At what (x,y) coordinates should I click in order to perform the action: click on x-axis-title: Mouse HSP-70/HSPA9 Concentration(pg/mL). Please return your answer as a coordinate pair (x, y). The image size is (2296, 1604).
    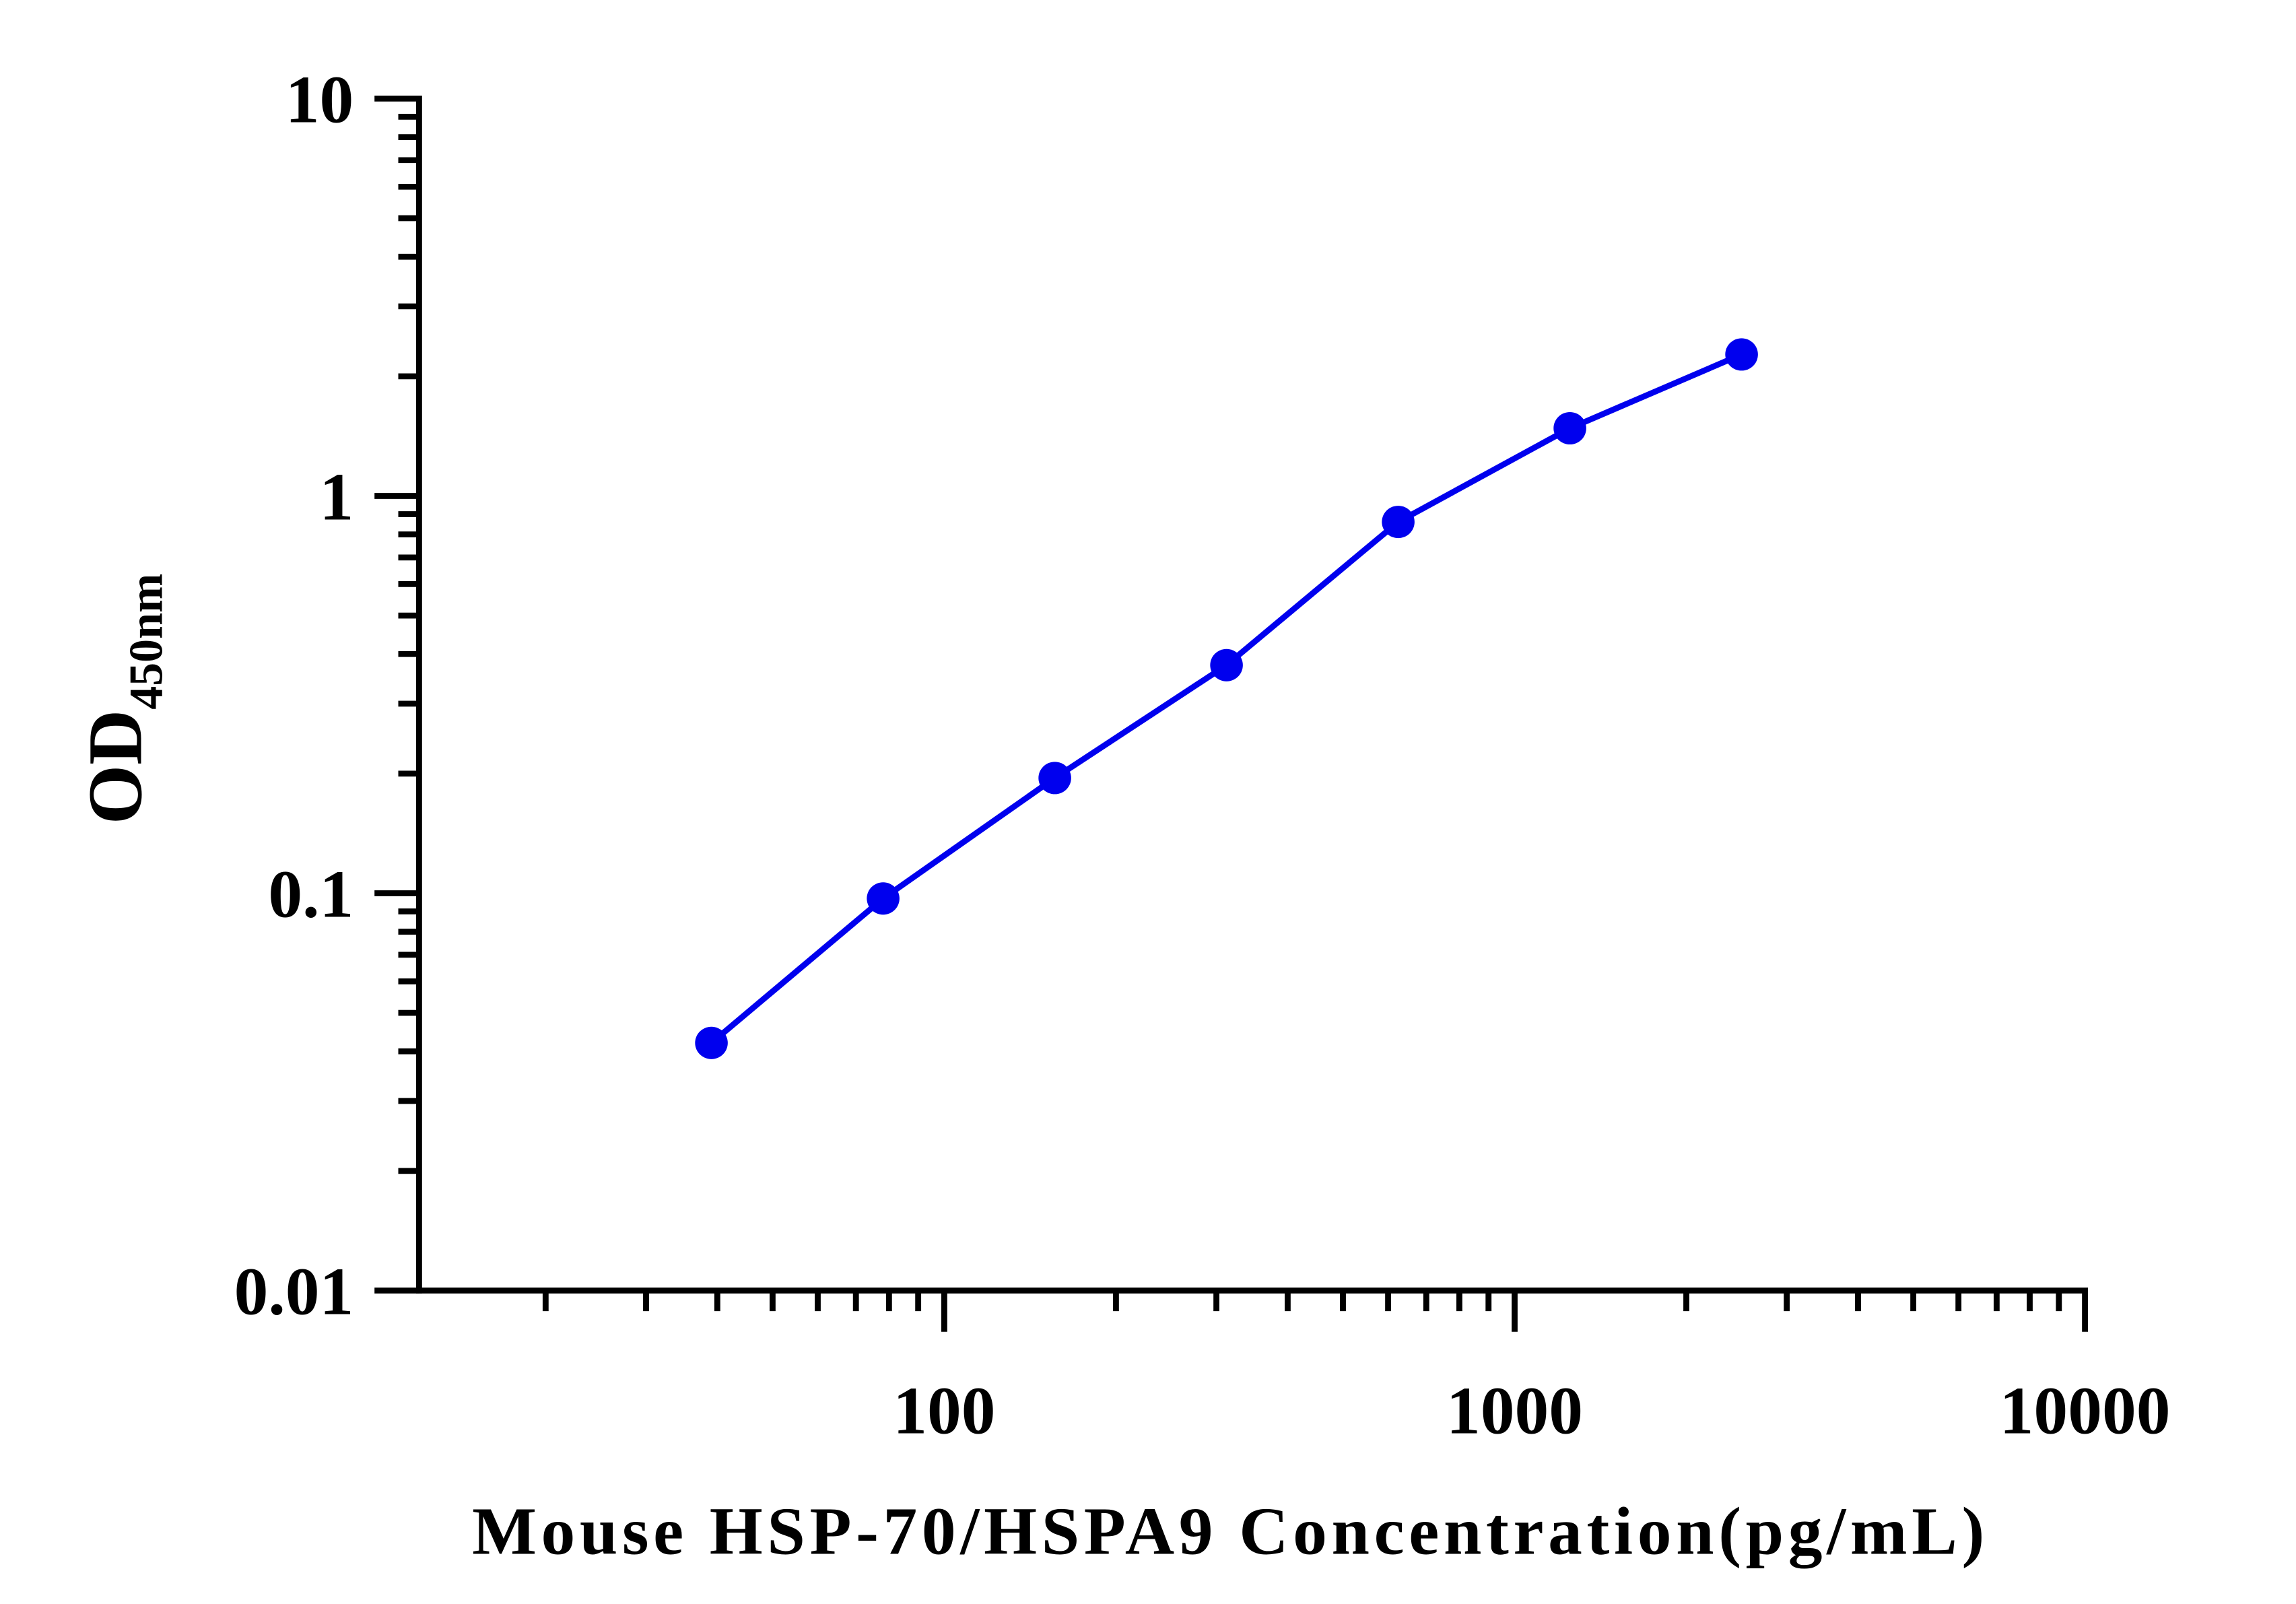
    Looking at the image, I should click on (1230, 1531).